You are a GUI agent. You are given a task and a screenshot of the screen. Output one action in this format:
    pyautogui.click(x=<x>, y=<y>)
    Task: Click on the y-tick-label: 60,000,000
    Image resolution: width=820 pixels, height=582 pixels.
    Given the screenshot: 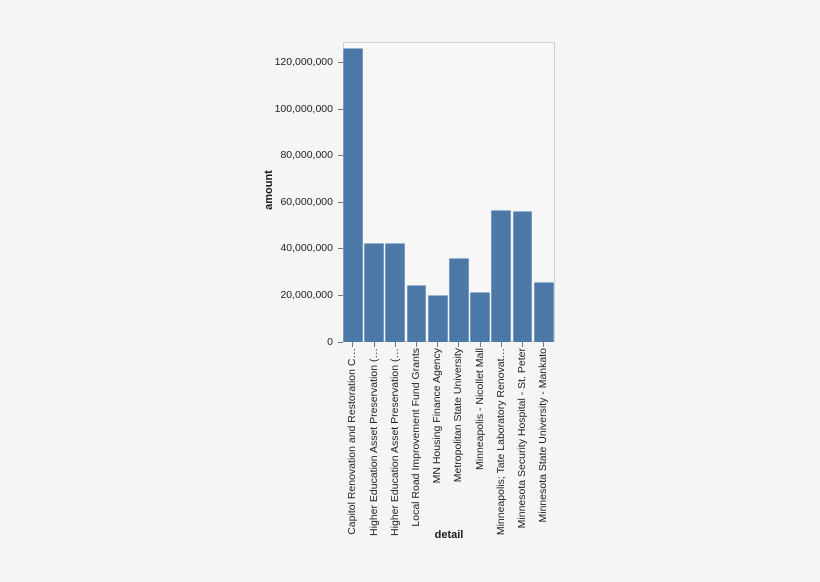 What is the action you would take?
    pyautogui.click(x=306, y=201)
    